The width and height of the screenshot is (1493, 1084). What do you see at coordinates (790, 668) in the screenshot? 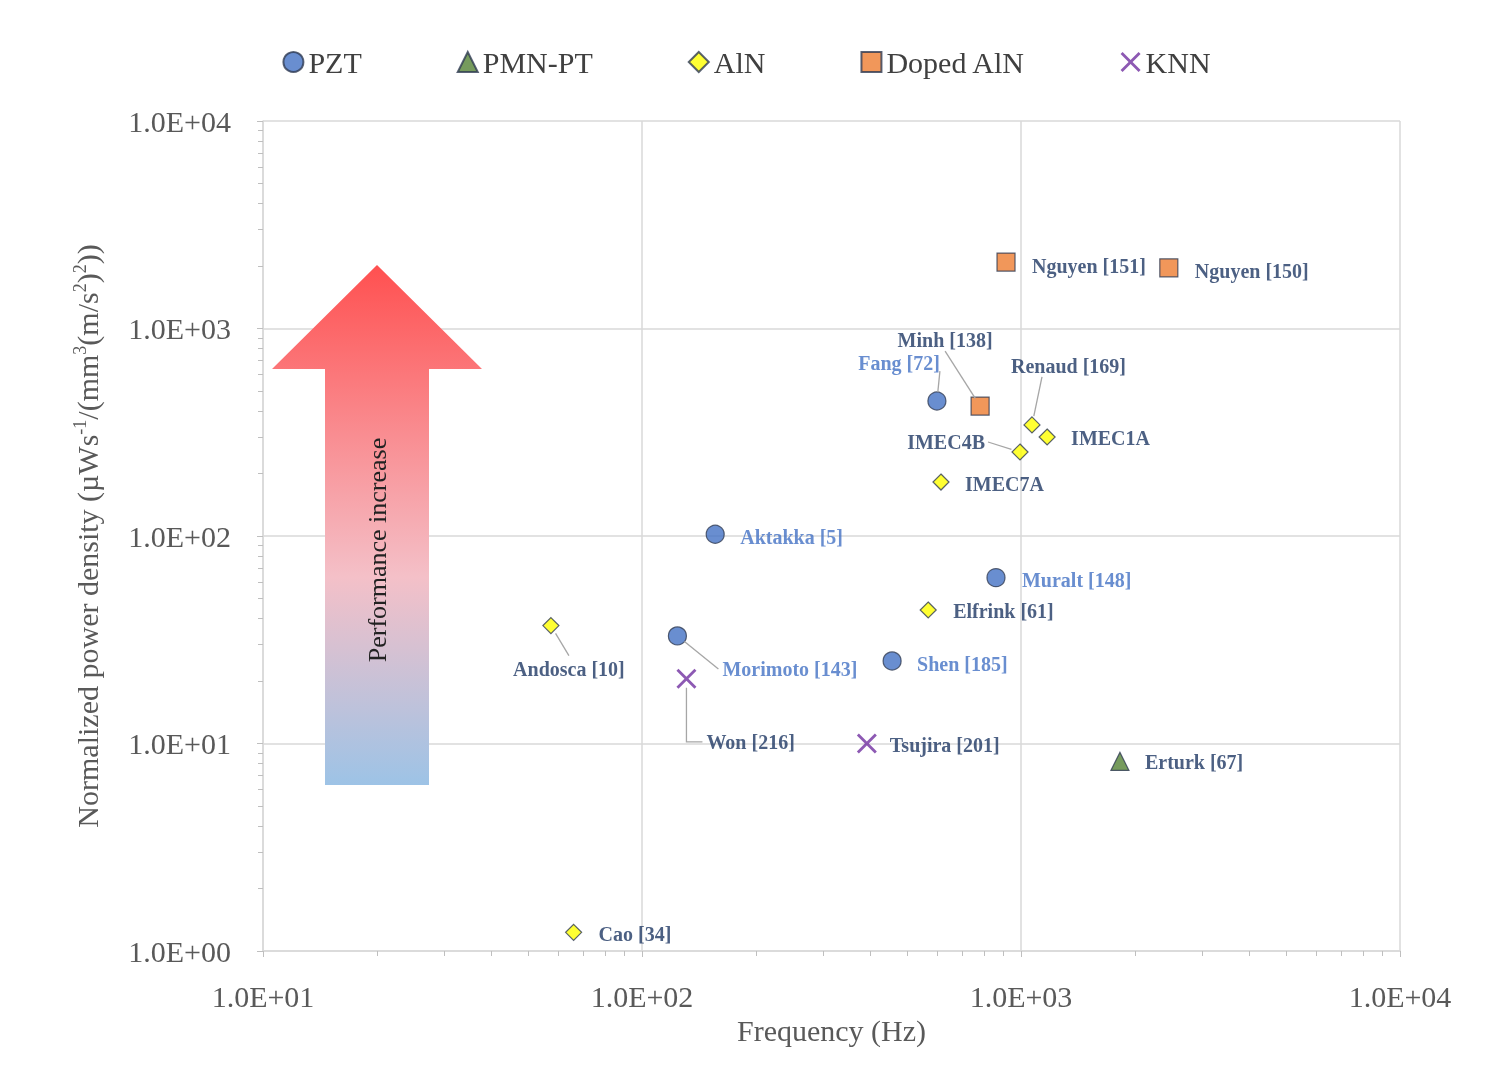
I see `annotation: Morimoto [143]` at bounding box center [790, 668].